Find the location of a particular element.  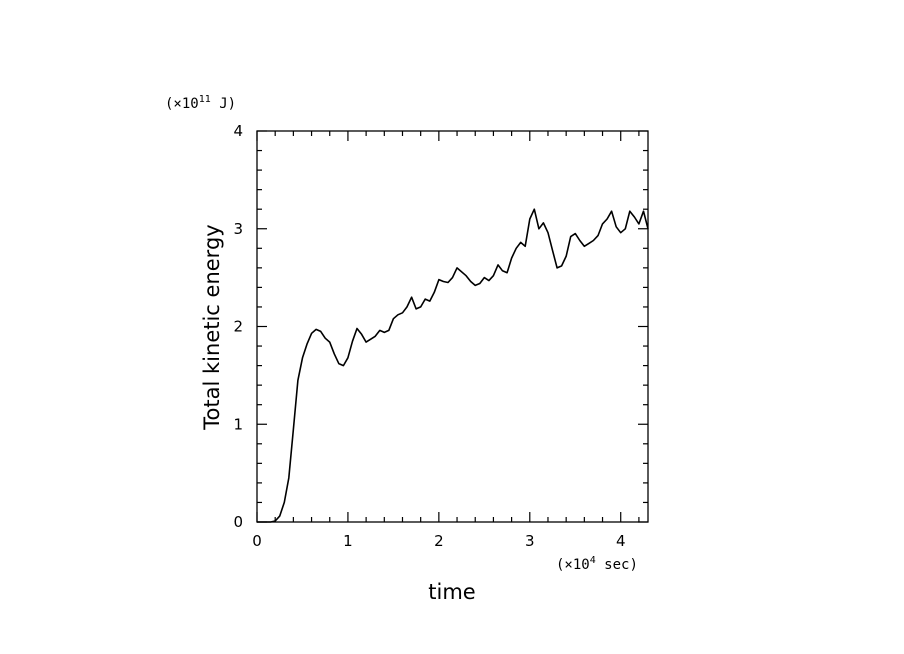

x-tick-label: 2 is located at coordinates (439, 541).